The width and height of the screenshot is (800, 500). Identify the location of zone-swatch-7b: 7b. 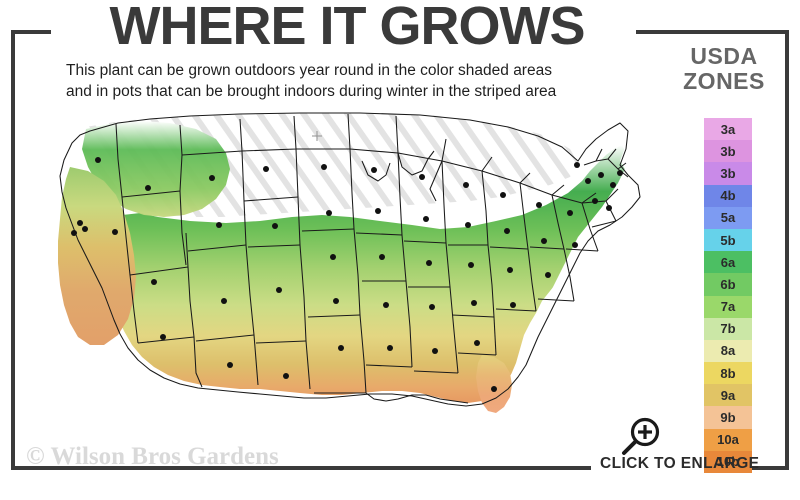
(728, 328).